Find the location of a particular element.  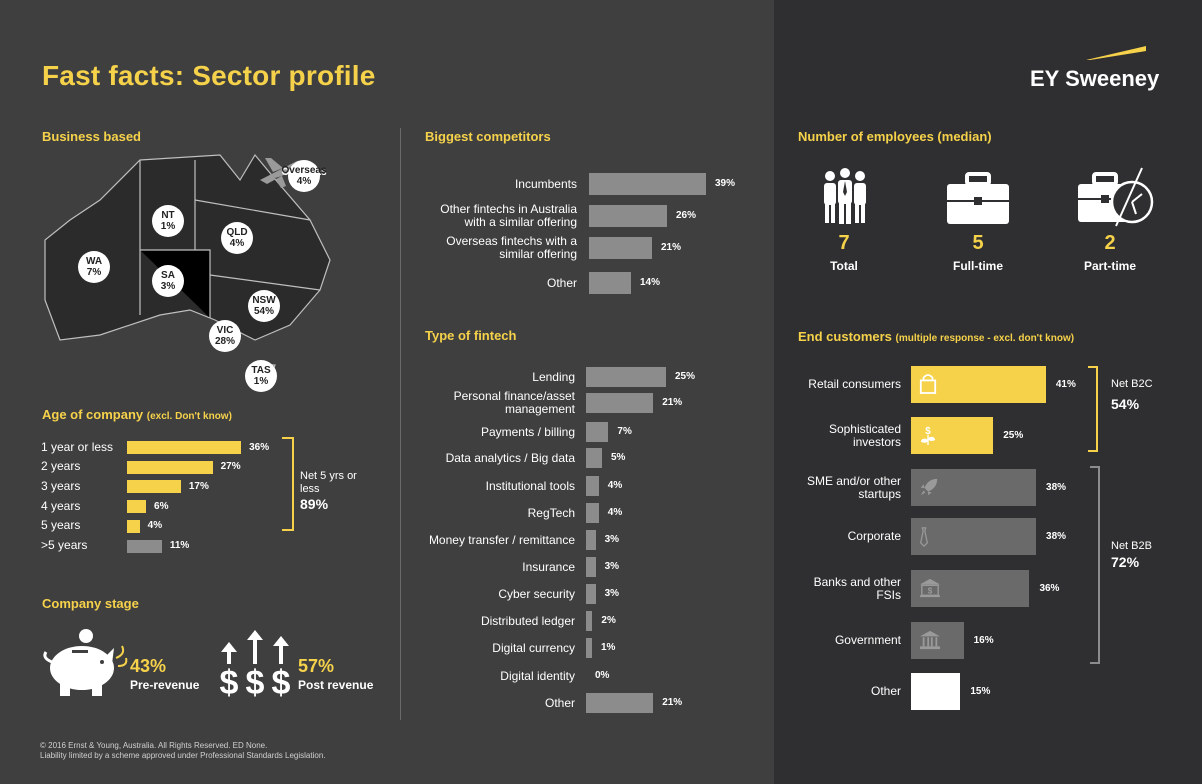

page-title: Fast facts: Sector profile is located at coordinates (209, 75).